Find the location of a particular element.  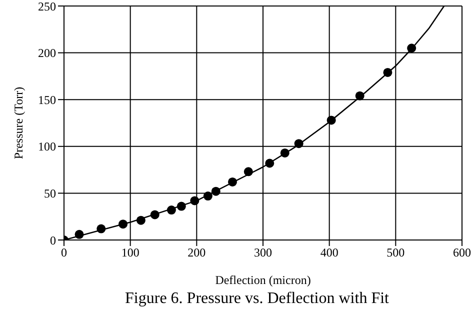

y-tick-label: 50 is located at coordinates (50, 193).